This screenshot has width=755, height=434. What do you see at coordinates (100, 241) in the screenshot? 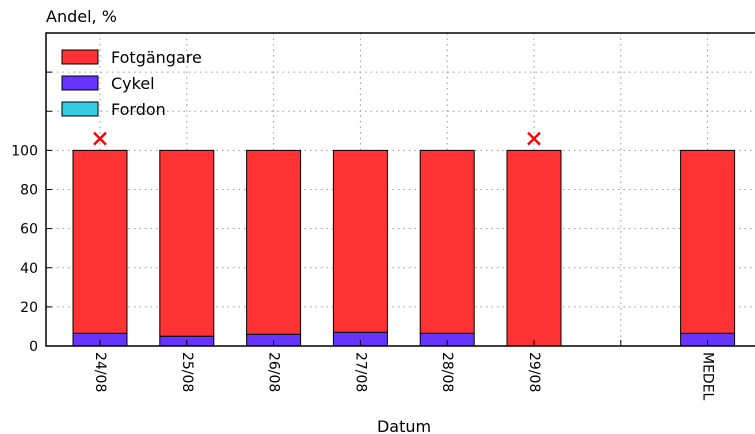
I see `bar-fotgängare-24-08` at bounding box center [100, 241].